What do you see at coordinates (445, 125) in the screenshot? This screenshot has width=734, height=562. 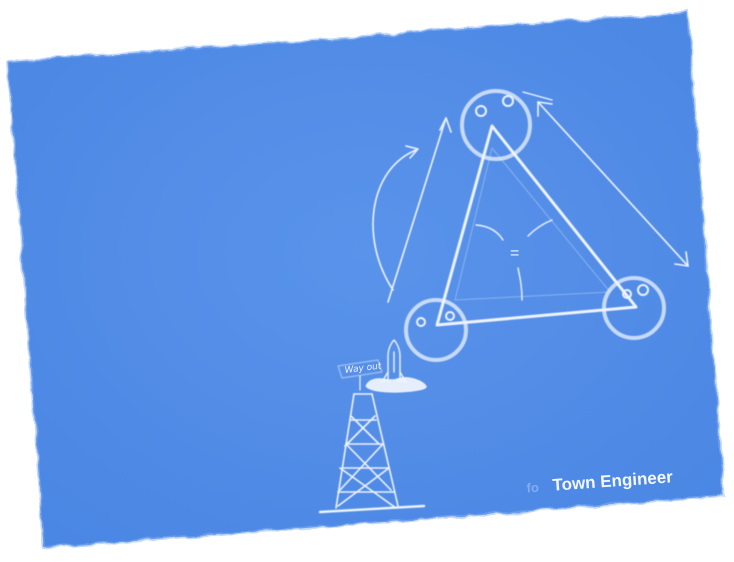 I see `left-dimension-arrowhead` at bounding box center [445, 125].